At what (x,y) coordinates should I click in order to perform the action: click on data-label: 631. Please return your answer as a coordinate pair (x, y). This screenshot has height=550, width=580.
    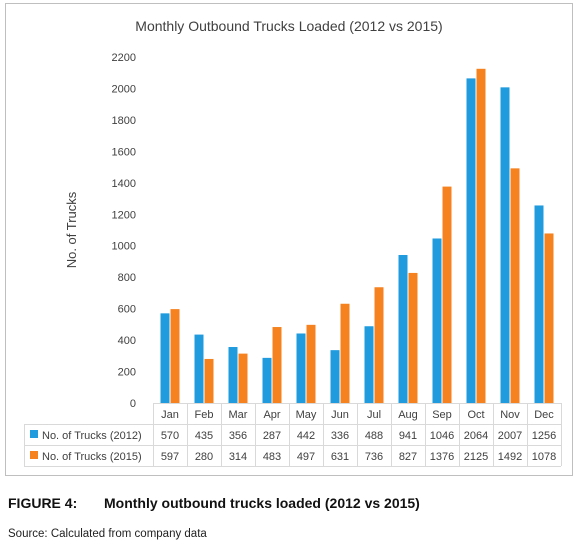
    Looking at the image, I should click on (340, 457).